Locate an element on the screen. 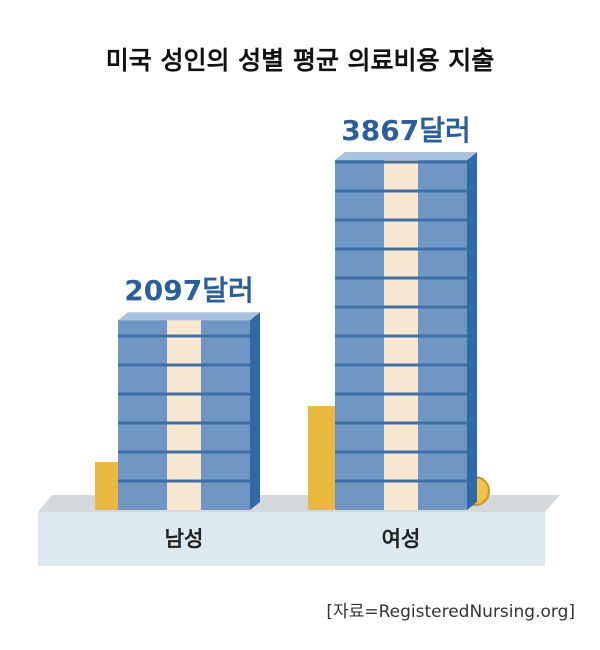  value-label: 3867달러 is located at coordinates (405, 130).